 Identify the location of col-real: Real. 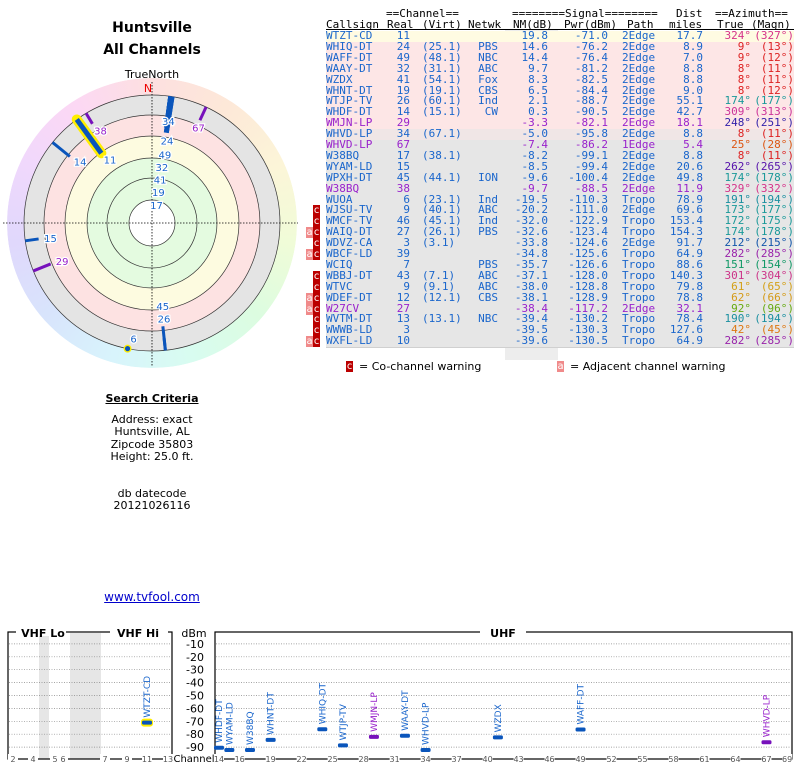
(400, 24).